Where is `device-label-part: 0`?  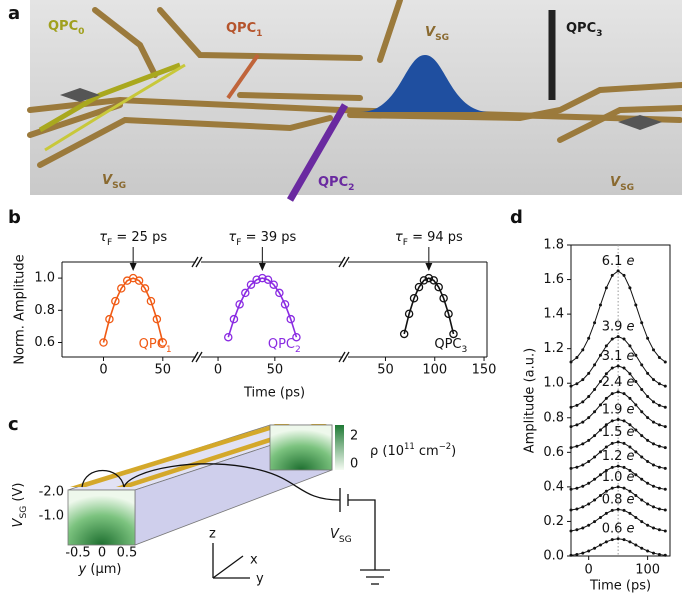
device-label-part: 0 is located at coordinates (81, 32).